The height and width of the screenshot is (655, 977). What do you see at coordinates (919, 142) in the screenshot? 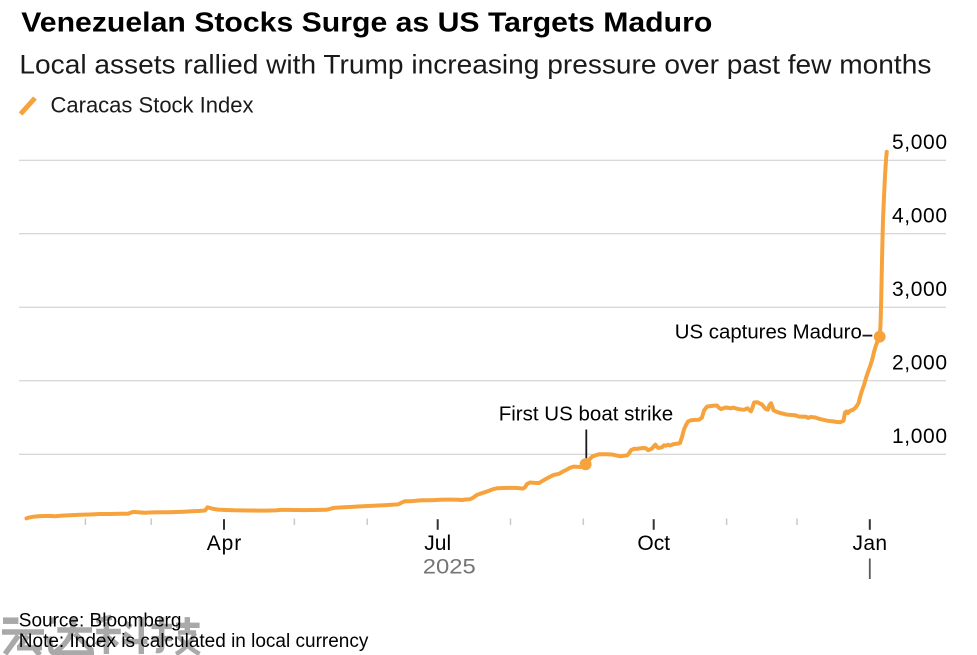
I see `svg-text: 5,000` at bounding box center [919, 142].